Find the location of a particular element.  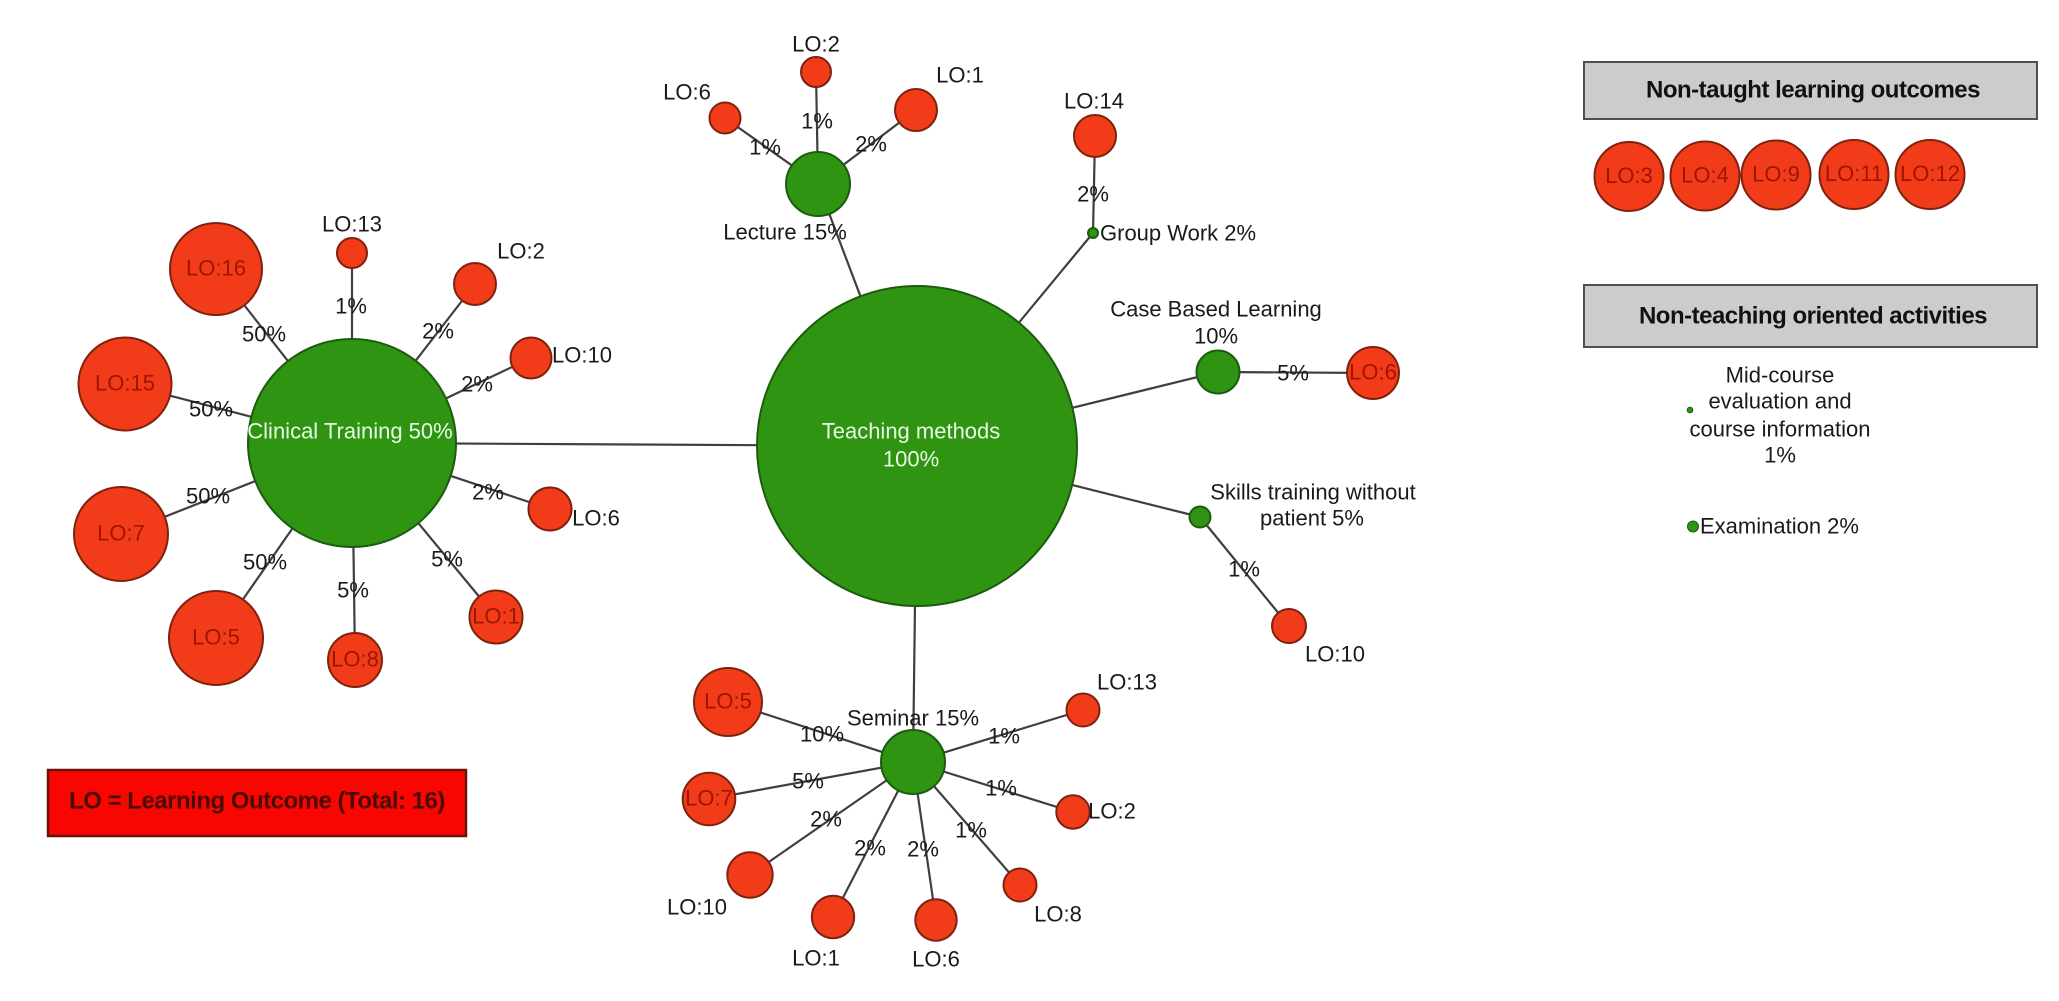

svg-text: Seminar 15% is located at coordinates (913, 718).